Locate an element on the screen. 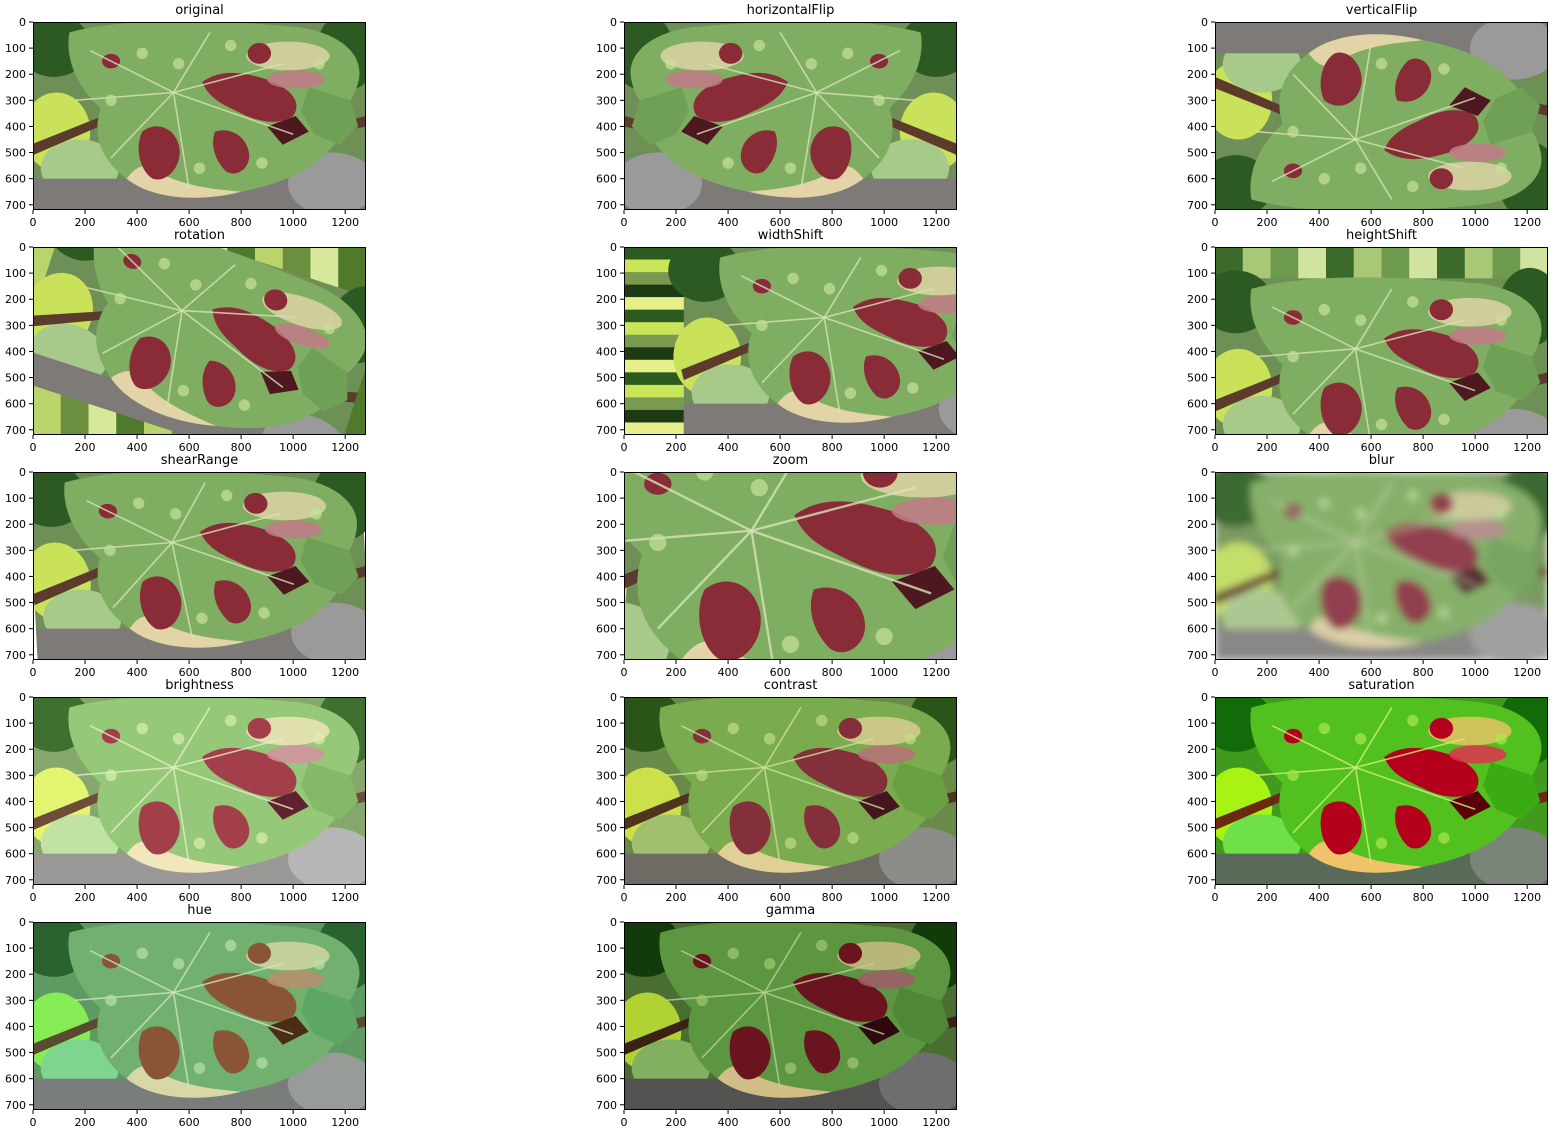 This screenshot has height=1134, width=1555. subplot-title: blur is located at coordinates (1381, 460).